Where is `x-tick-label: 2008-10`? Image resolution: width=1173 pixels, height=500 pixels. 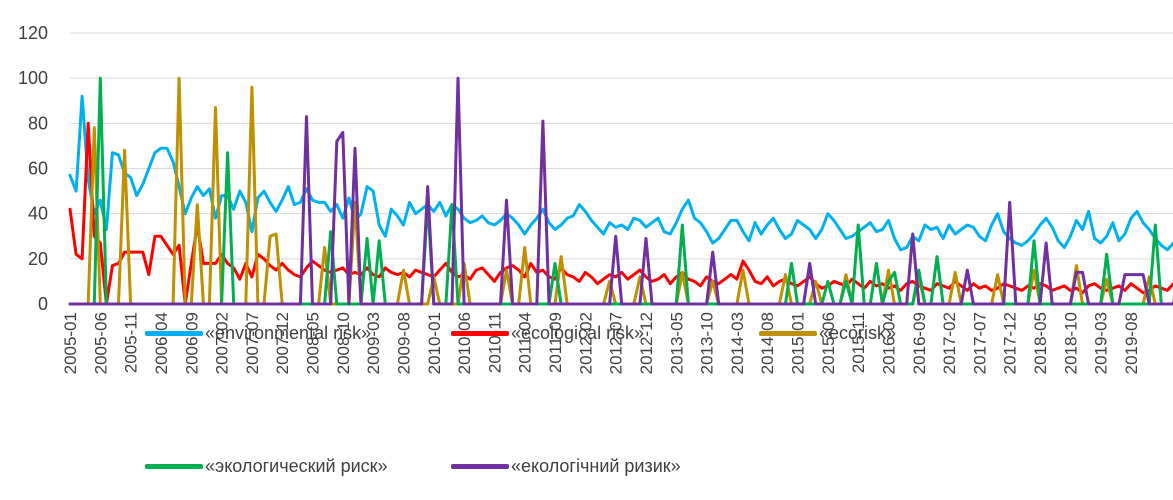
x-tick-label: 2008-10 is located at coordinates (343, 343).